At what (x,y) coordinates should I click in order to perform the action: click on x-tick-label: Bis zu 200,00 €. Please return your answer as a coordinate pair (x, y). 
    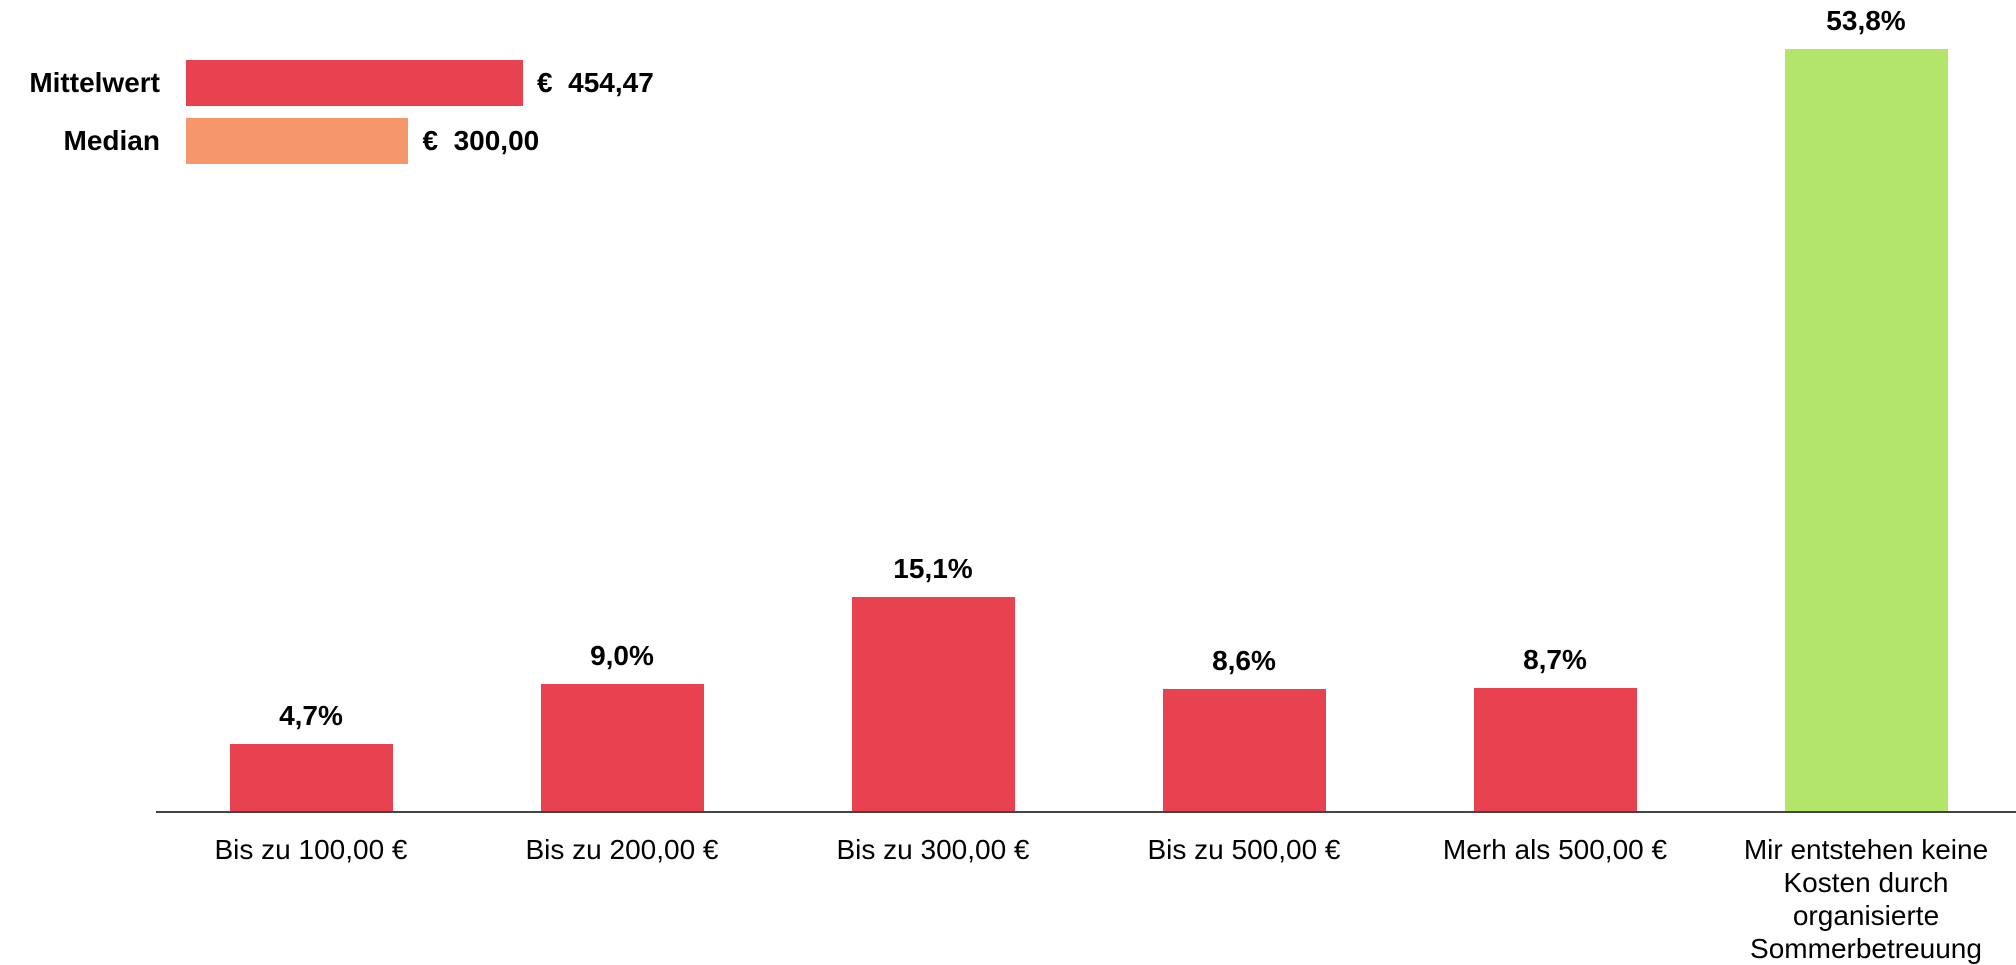
    Looking at the image, I should click on (622, 849).